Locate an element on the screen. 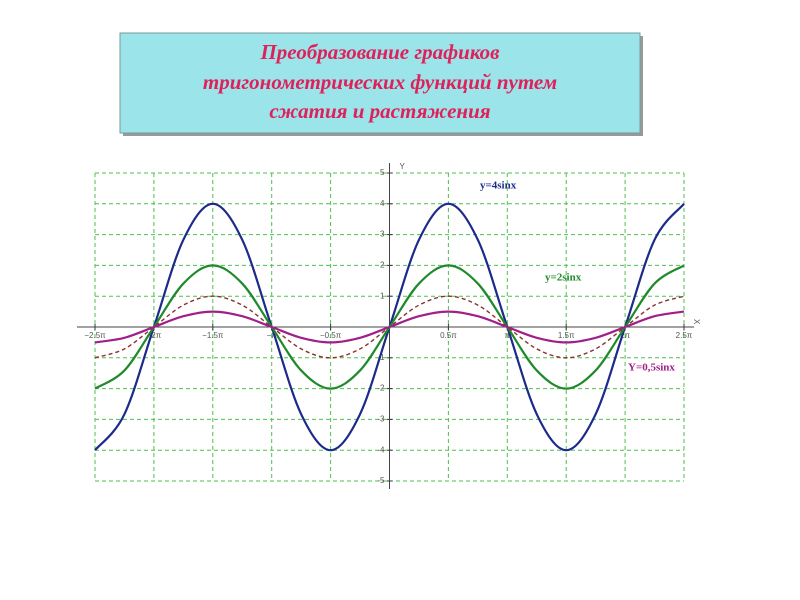  x-tick-label: 0.5π is located at coordinates (448, 335).